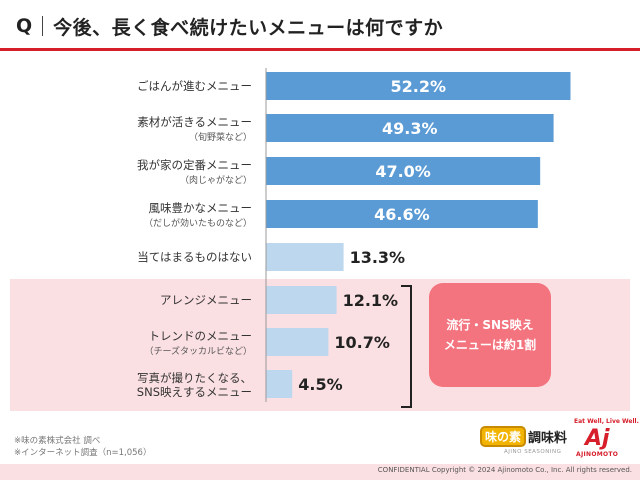 Image resolution: width=640 pixels, height=480 pixels. I want to click on category-sublabel: （だしが効いたものなど）, so click(198, 223).